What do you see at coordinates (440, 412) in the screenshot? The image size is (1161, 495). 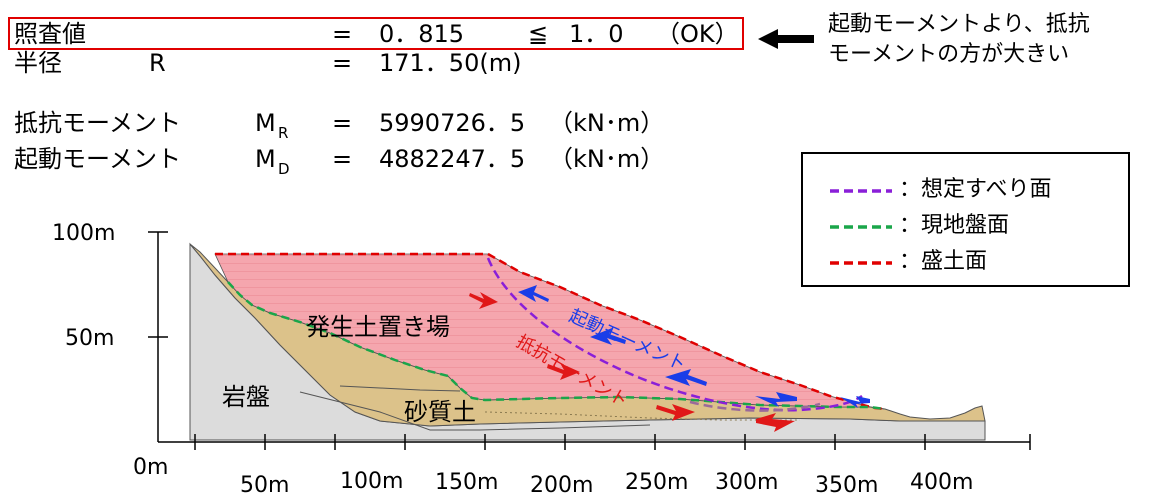 I see `sand-zone-label: 砂質土` at bounding box center [440, 412].